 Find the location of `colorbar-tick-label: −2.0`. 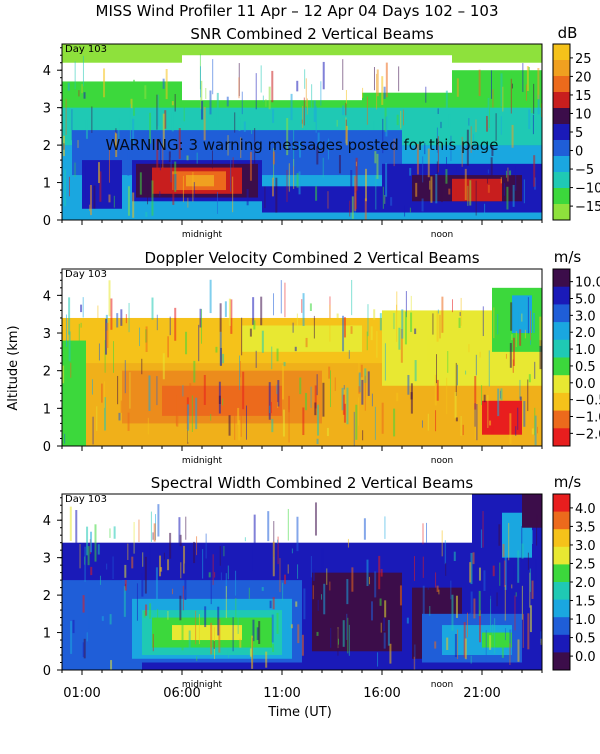

colorbar-tick-label: −2.0 is located at coordinates (587, 434).